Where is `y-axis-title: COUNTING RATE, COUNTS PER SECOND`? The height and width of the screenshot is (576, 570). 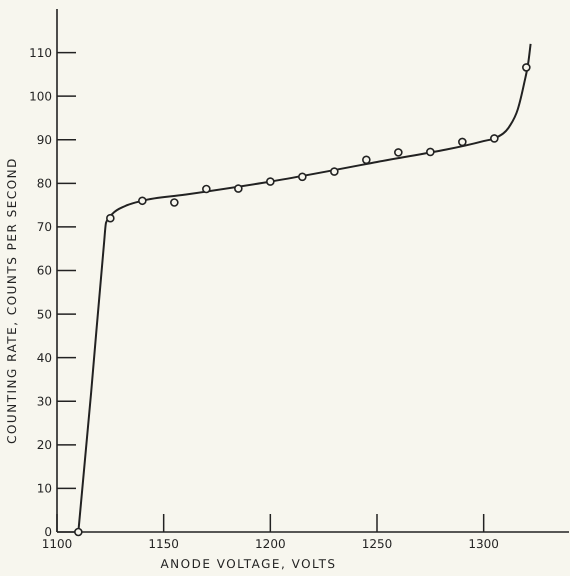
y-axis-title: COUNTING RATE, COUNTS PER SECOND is located at coordinates (12, 300).